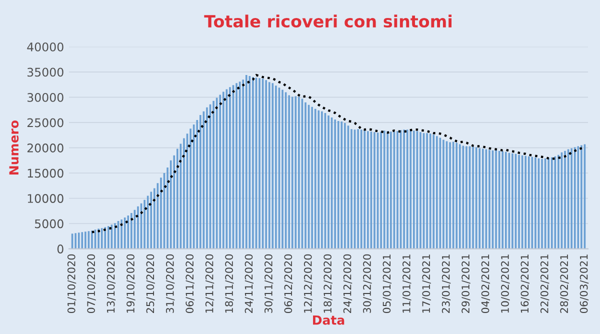 Image resolution: width=600 pixels, height=334 pixels. What do you see at coordinates (426, 283) in the screenshot?
I see `x-tick-label: 17/01/2021` at bounding box center [426, 283].